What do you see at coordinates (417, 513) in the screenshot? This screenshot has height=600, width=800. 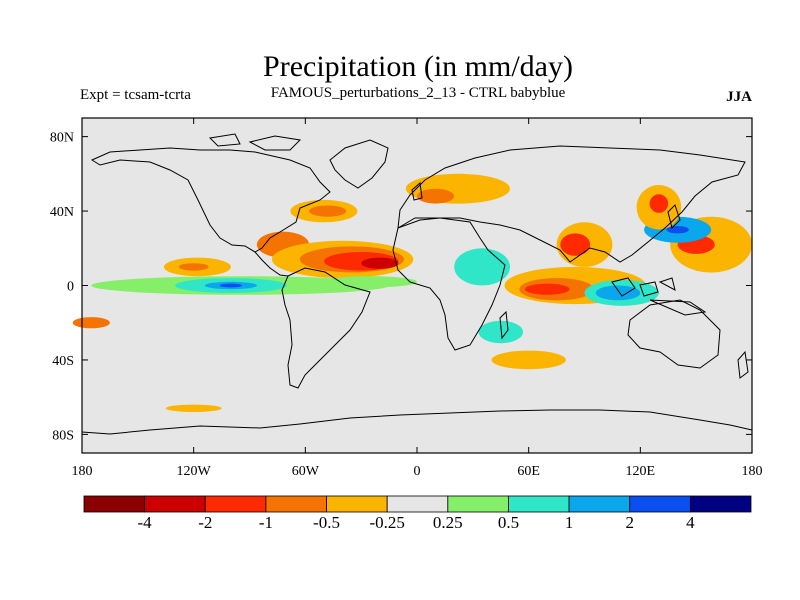 I see `colorbar: -4 -2 -1 -0.5 -0.25 0.25 0.5 1 2 4` at bounding box center [417, 513].